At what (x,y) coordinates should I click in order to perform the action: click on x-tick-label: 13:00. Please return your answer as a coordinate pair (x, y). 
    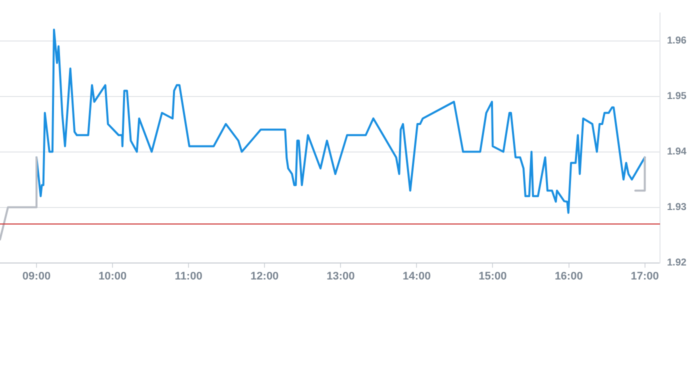
    Looking at the image, I should click on (340, 276).